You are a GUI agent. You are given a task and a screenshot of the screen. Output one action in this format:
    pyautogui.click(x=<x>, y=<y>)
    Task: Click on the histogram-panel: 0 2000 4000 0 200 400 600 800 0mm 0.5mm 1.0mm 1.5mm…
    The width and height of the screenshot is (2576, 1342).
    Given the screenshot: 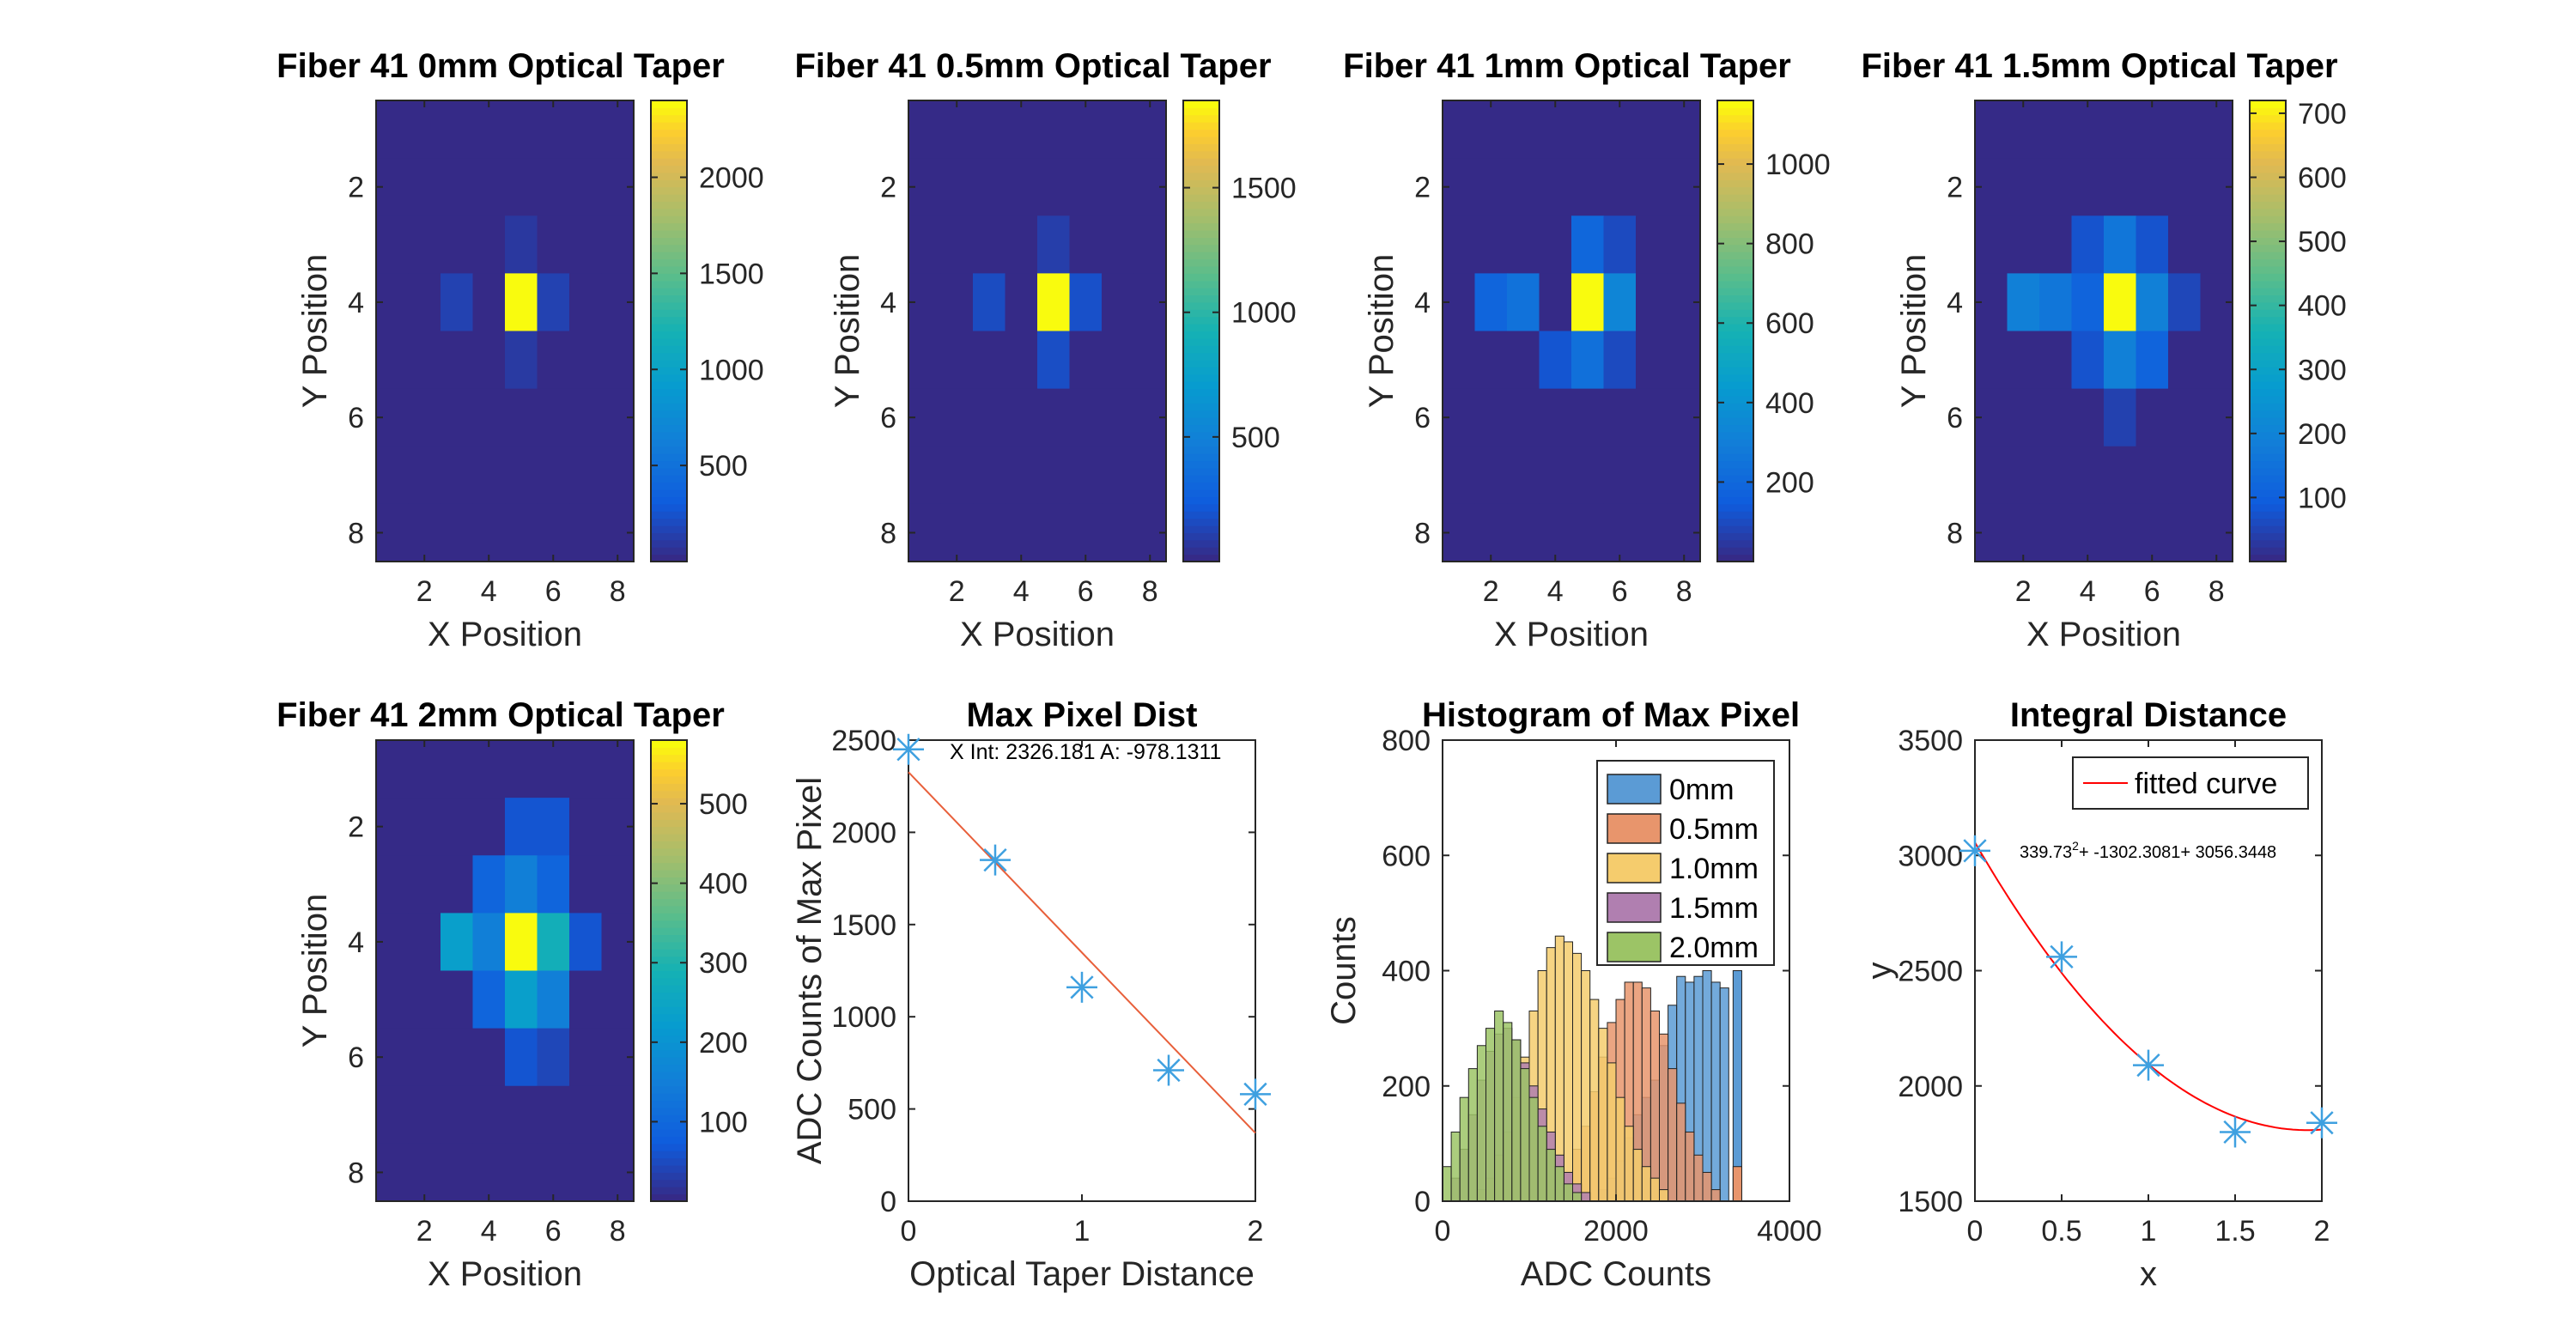 What is the action you would take?
    pyautogui.click(x=1573, y=994)
    